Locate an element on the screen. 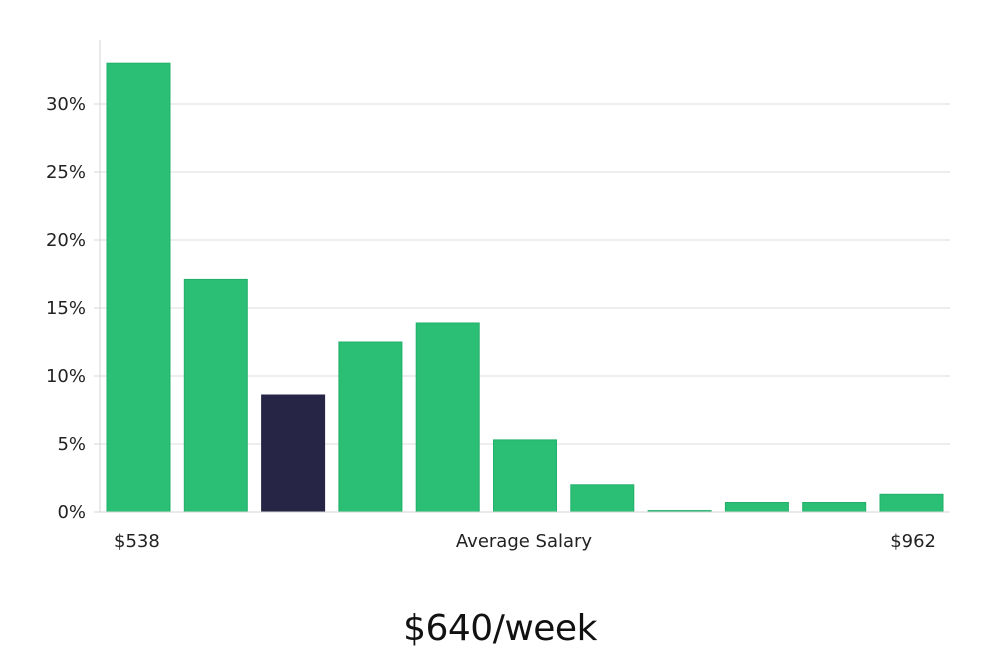  y-tick-label: 30% is located at coordinates (66, 104).